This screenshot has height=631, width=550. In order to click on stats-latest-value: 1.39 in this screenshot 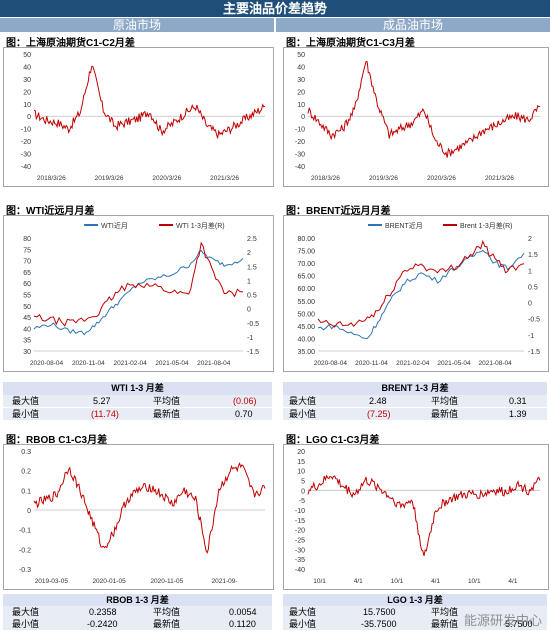, I will do `click(518, 414)`.